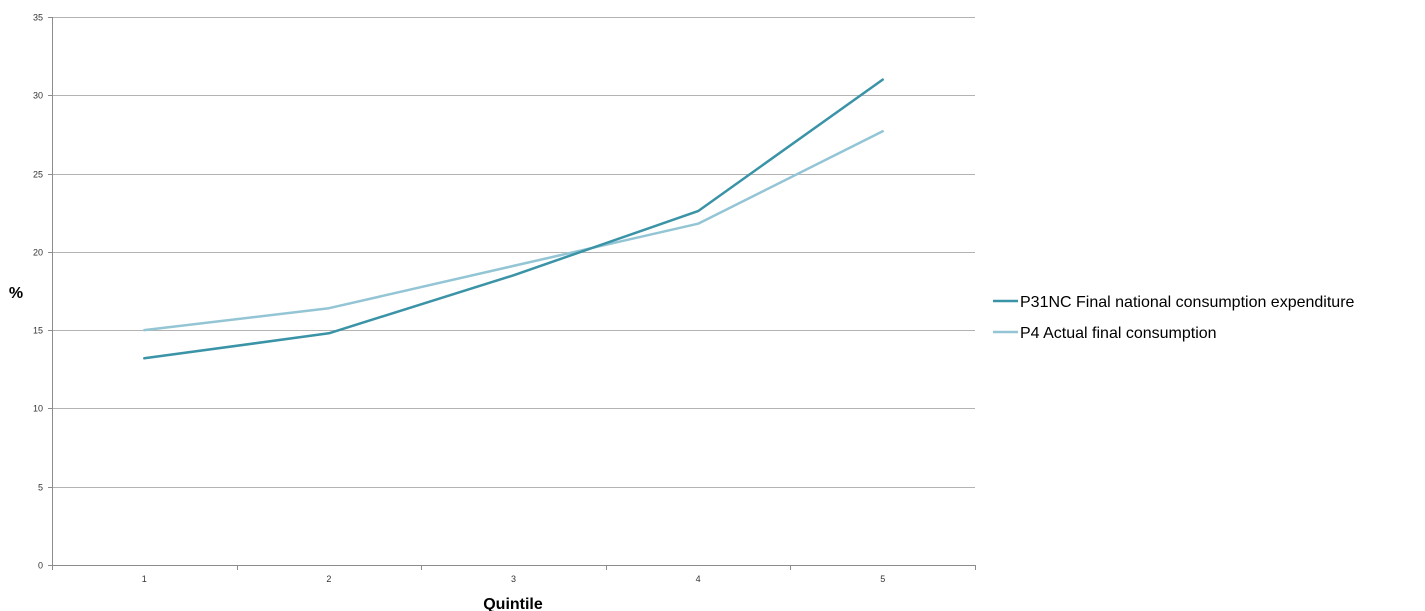 Image resolution: width=1425 pixels, height=611 pixels. Describe the element at coordinates (16, 293) in the screenshot. I see `y-axis-title: %` at that location.